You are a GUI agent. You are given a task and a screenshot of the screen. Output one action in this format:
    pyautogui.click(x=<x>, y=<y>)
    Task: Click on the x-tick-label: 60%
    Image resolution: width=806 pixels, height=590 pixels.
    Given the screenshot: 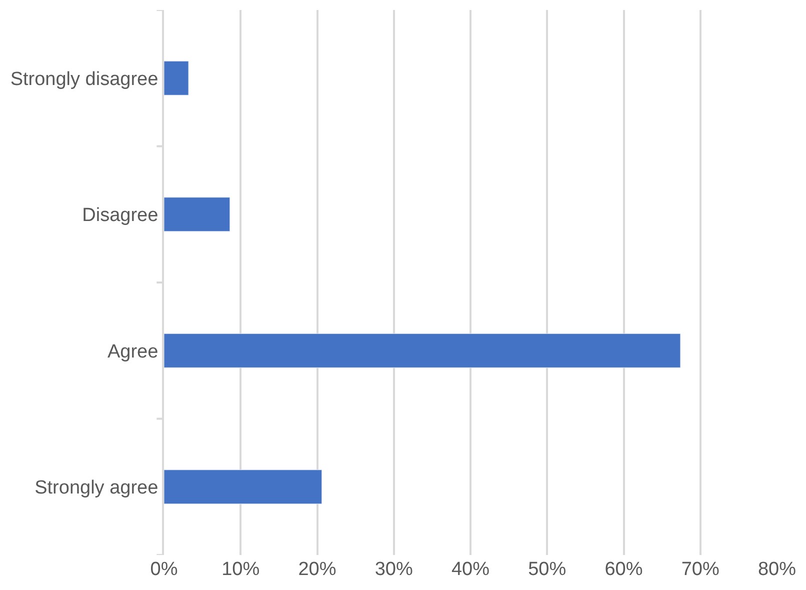 What is the action you would take?
    pyautogui.click(x=623, y=569)
    